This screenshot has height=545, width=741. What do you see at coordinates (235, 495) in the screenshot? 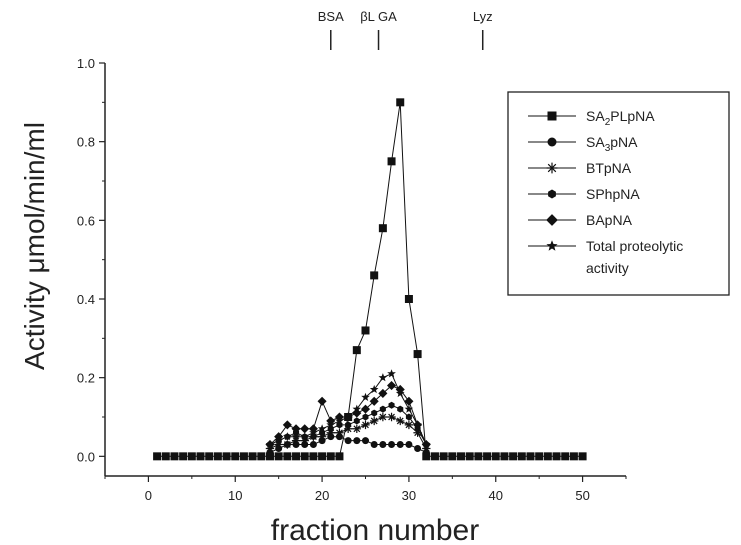
I see `x-tick-label: 10` at bounding box center [235, 495].